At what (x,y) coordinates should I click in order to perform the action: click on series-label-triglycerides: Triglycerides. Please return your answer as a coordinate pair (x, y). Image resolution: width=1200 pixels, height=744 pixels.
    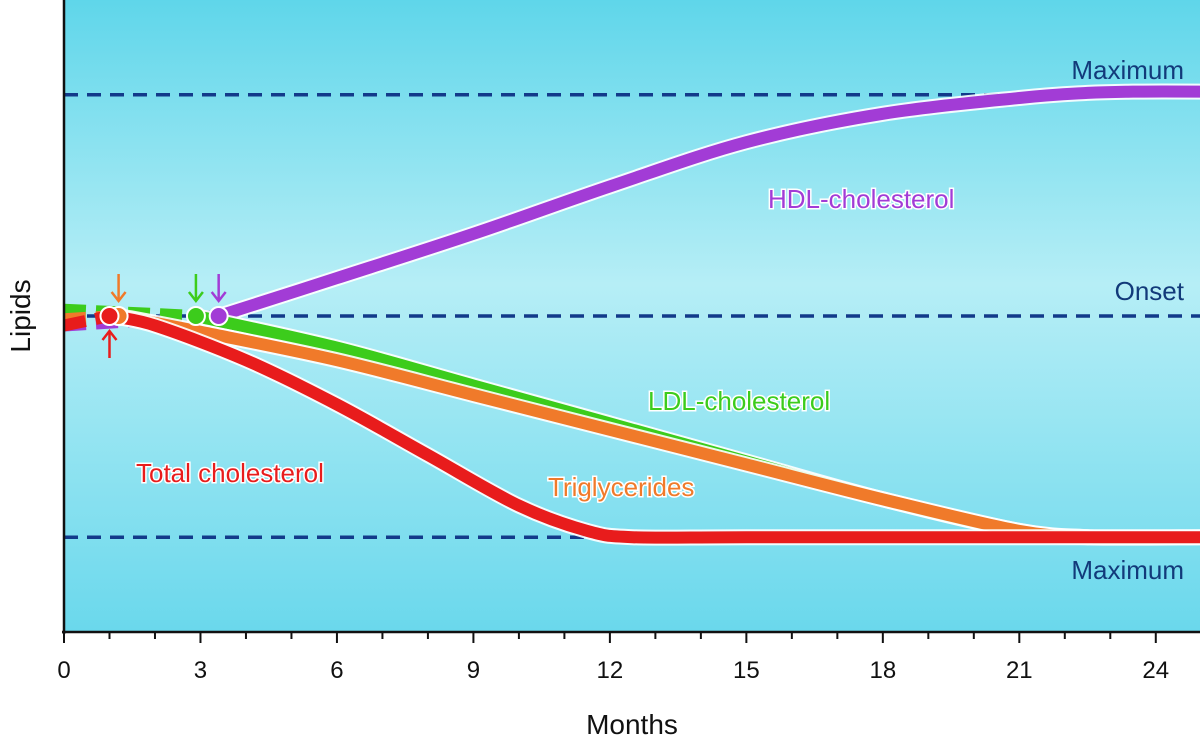
    Looking at the image, I should click on (621, 487).